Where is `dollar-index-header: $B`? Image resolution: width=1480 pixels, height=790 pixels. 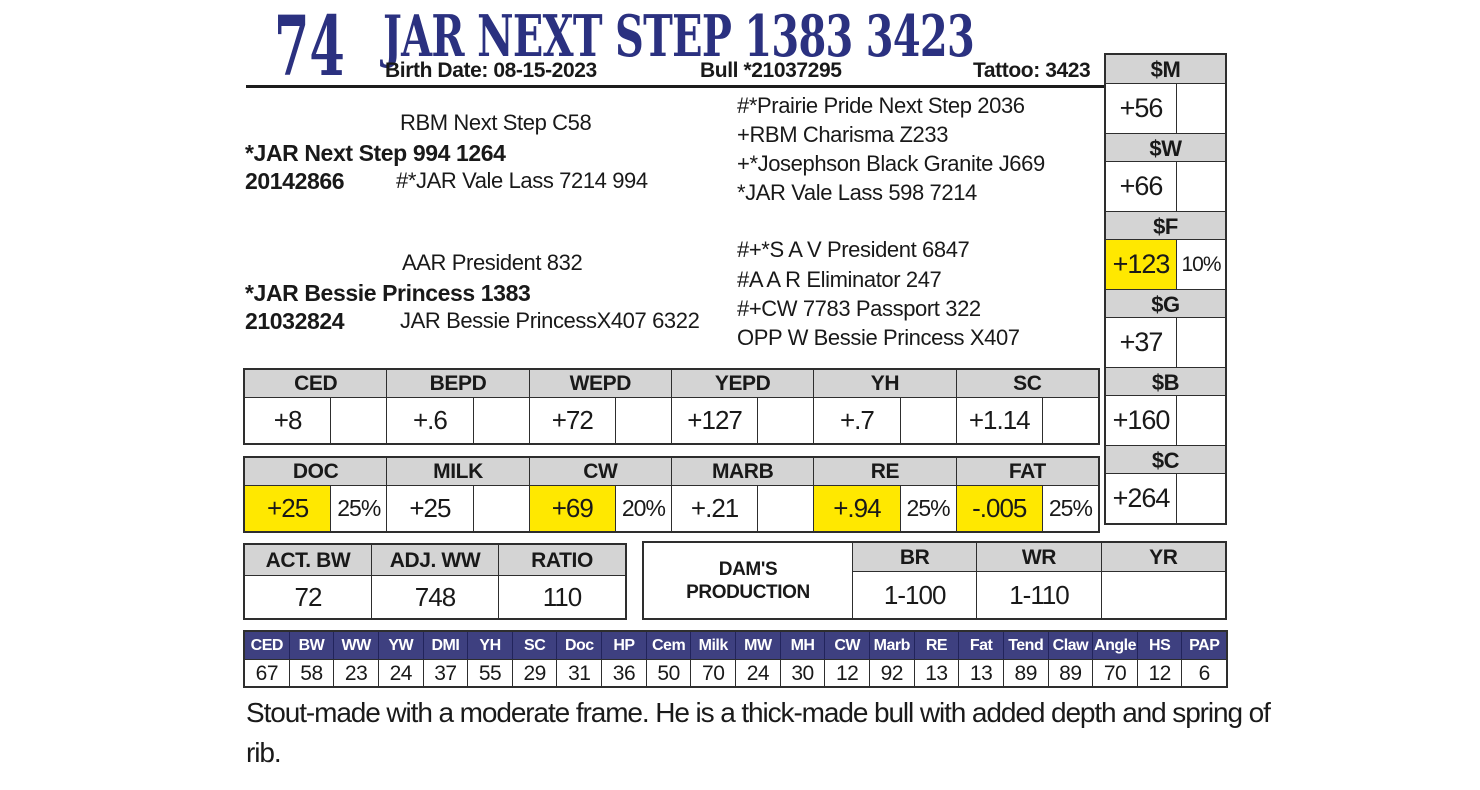
dollar-index-header: $B is located at coordinates (1165, 381).